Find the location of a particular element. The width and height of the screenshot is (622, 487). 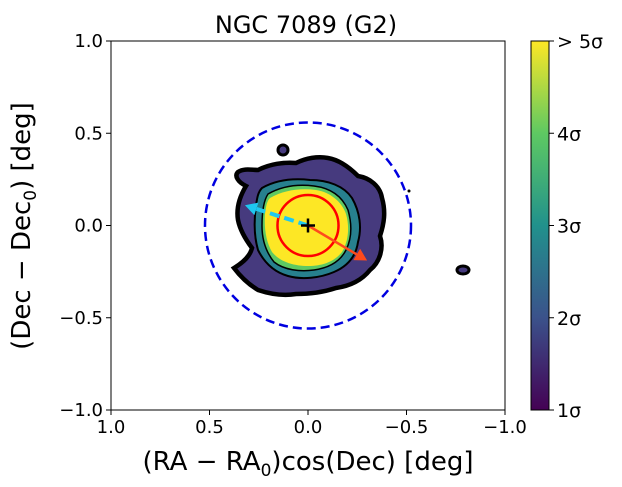

colorbar-tick-label: 4σ is located at coordinates (569, 134).